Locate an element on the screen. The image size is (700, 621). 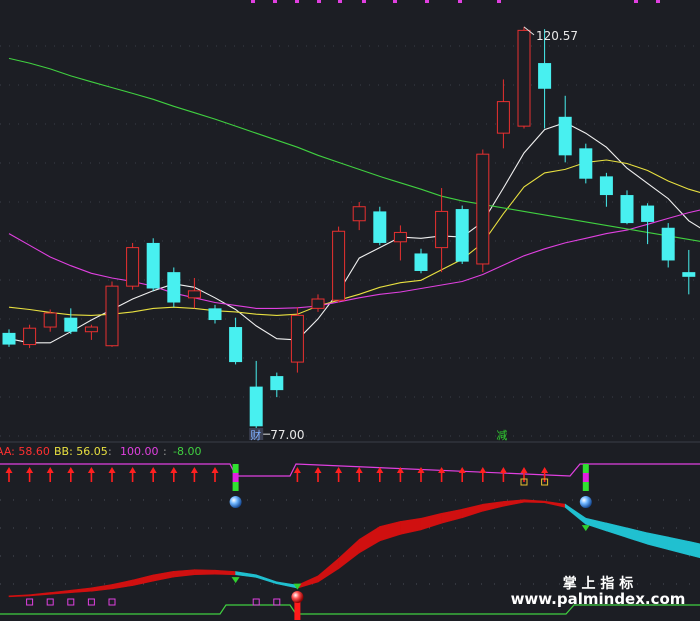
max-price-label: 120.57 is located at coordinates (557, 36).